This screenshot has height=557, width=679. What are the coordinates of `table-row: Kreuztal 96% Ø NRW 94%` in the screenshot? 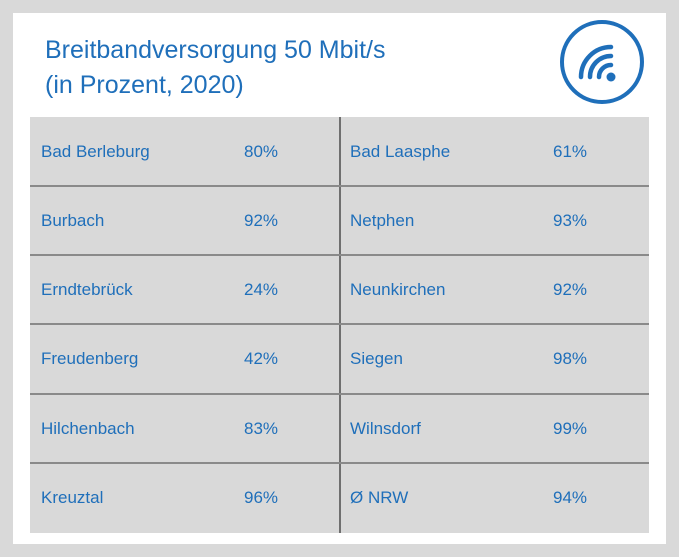 It's located at (339, 497).